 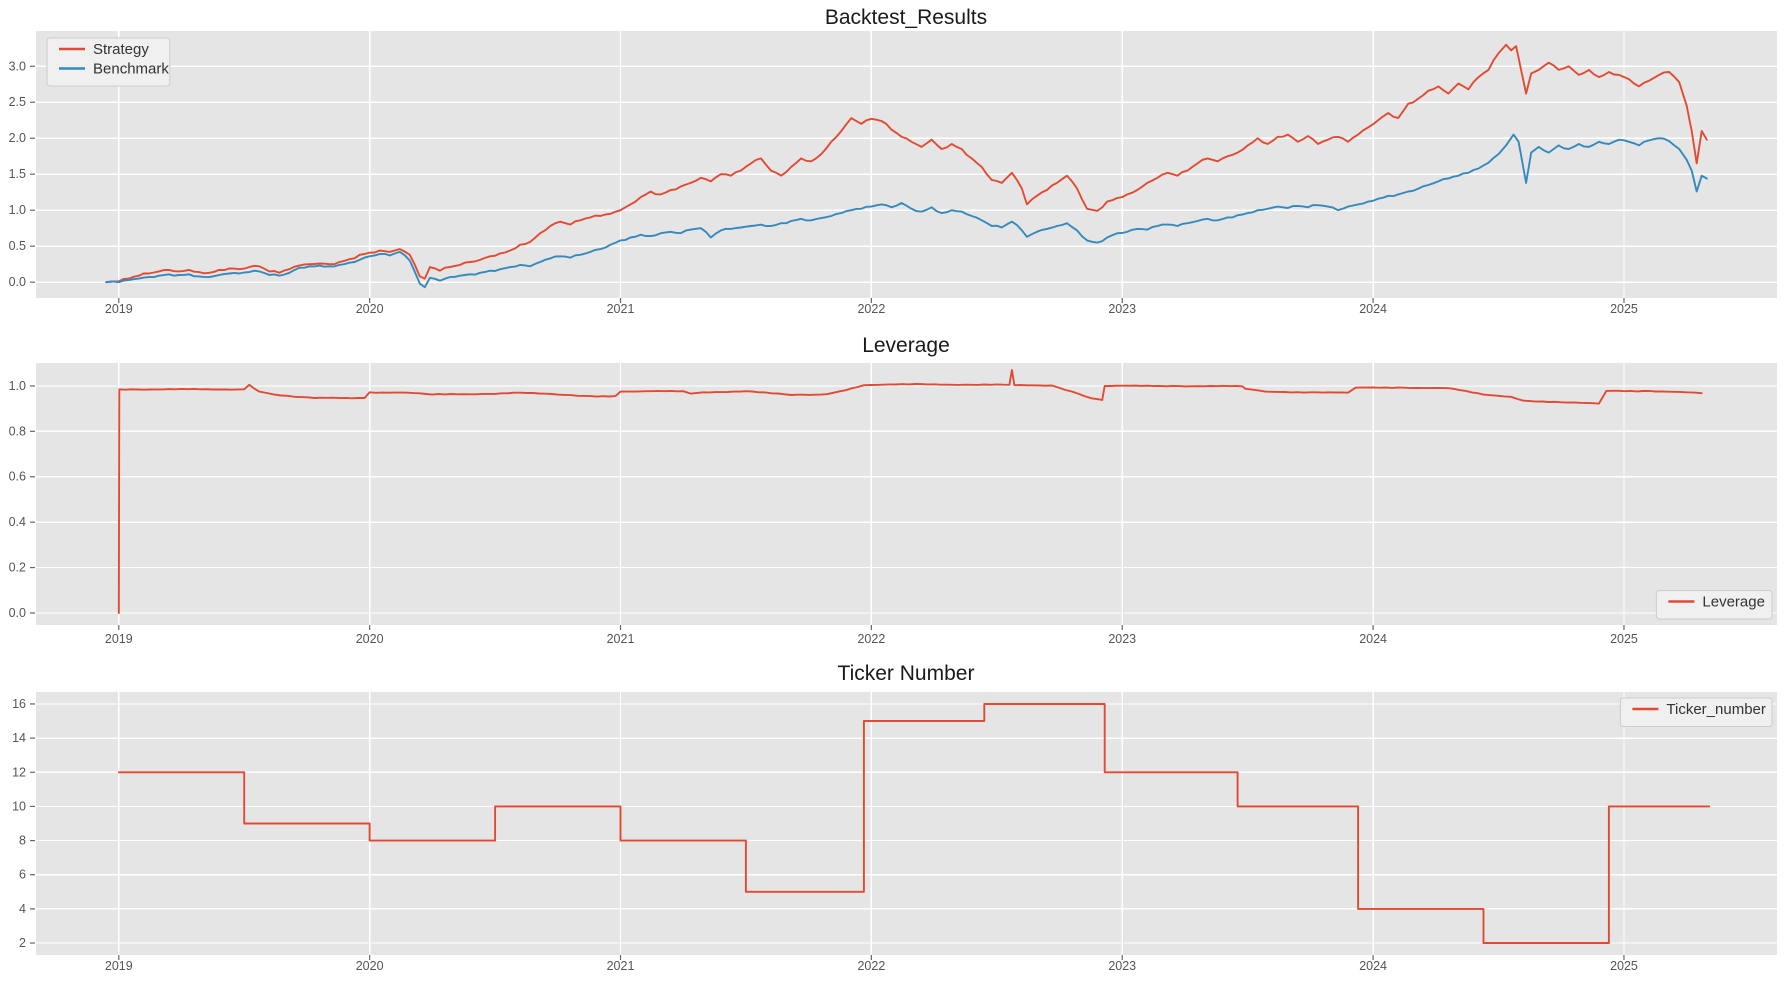 What do you see at coordinates (19, 772) in the screenshot?
I see `y-tick-label: 12` at bounding box center [19, 772].